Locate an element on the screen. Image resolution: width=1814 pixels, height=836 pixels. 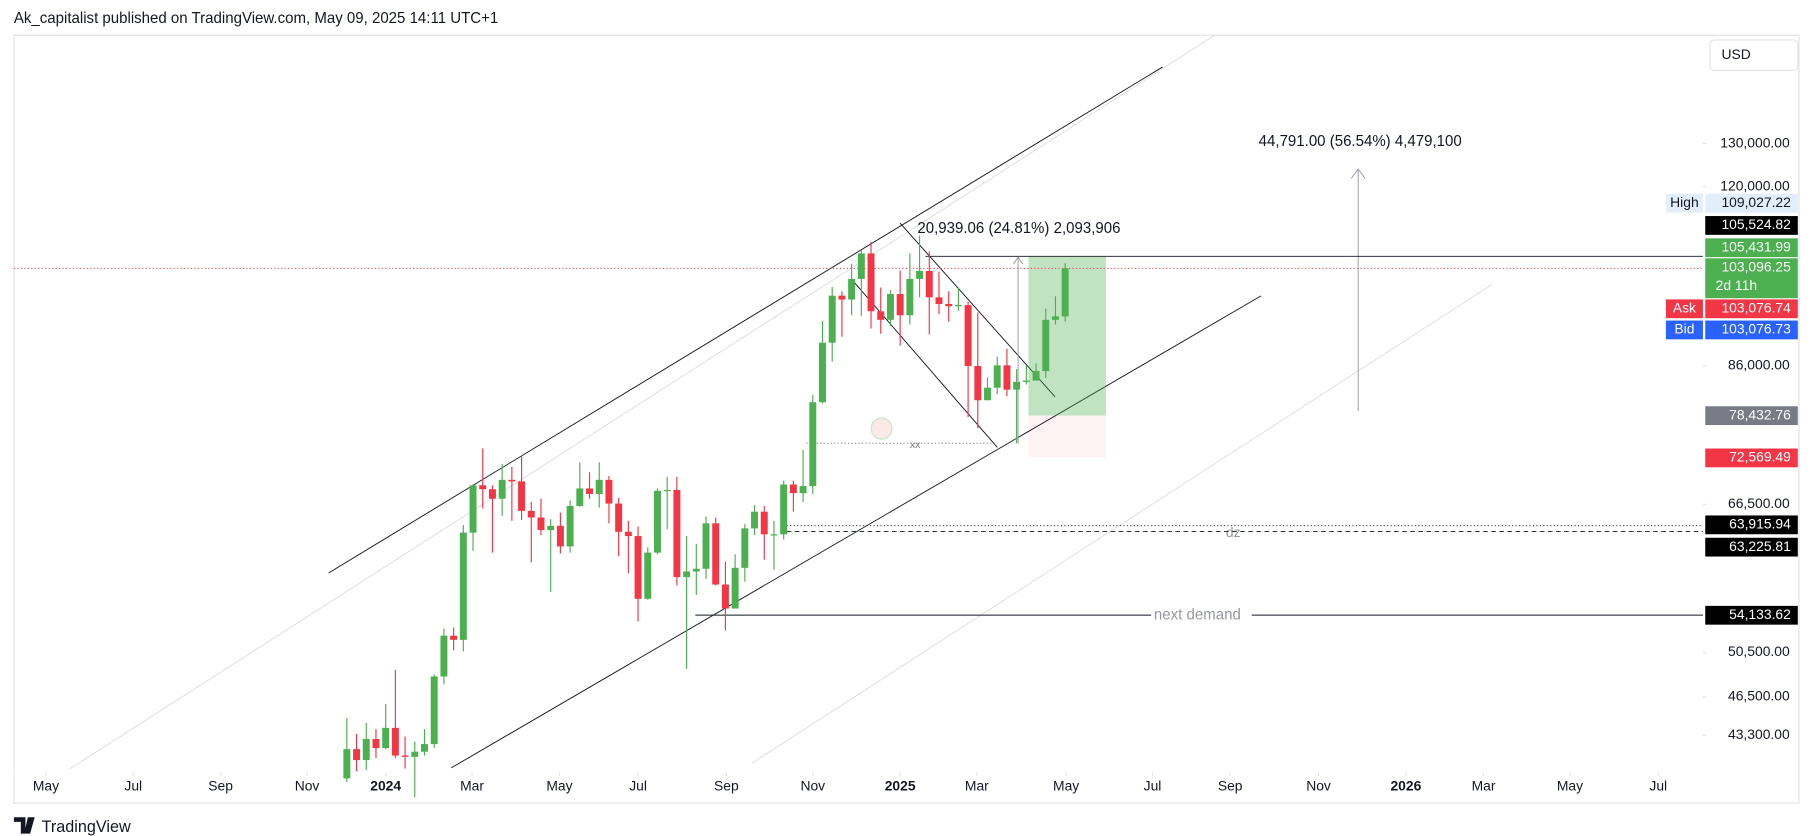
wedge-lower is located at coordinates (925, 364).